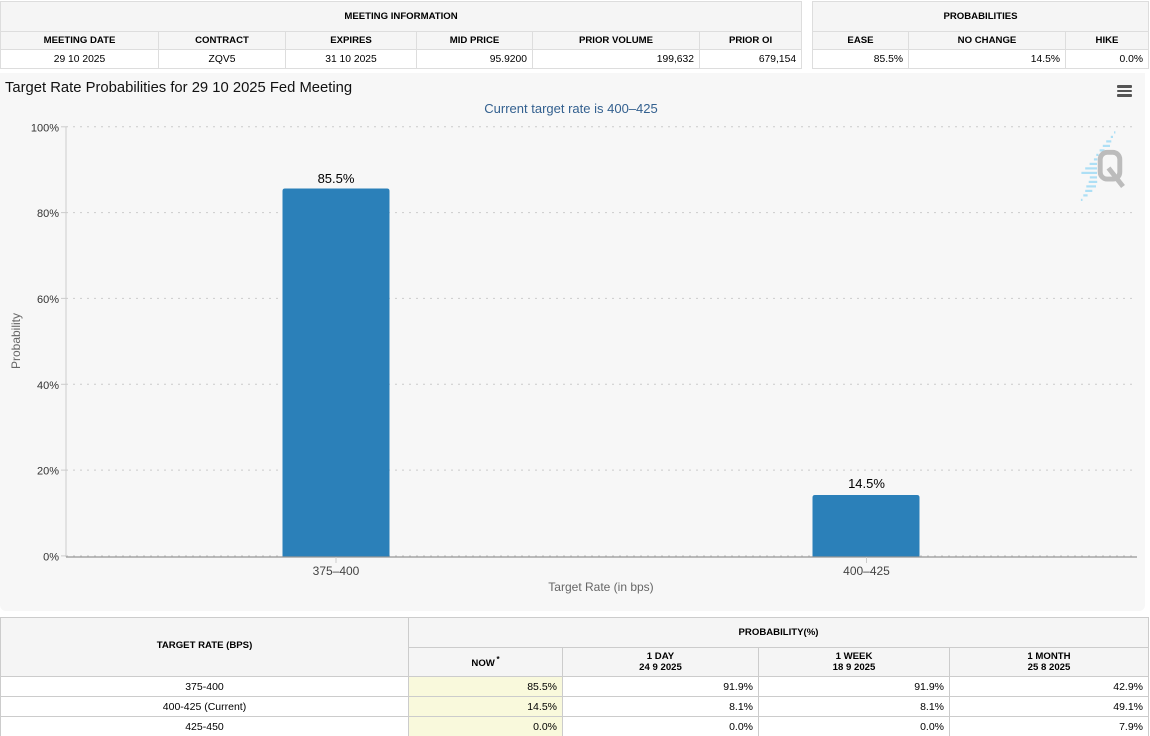  Describe the element at coordinates (48, 472) in the screenshot. I see `svg-text: 20%` at that location.